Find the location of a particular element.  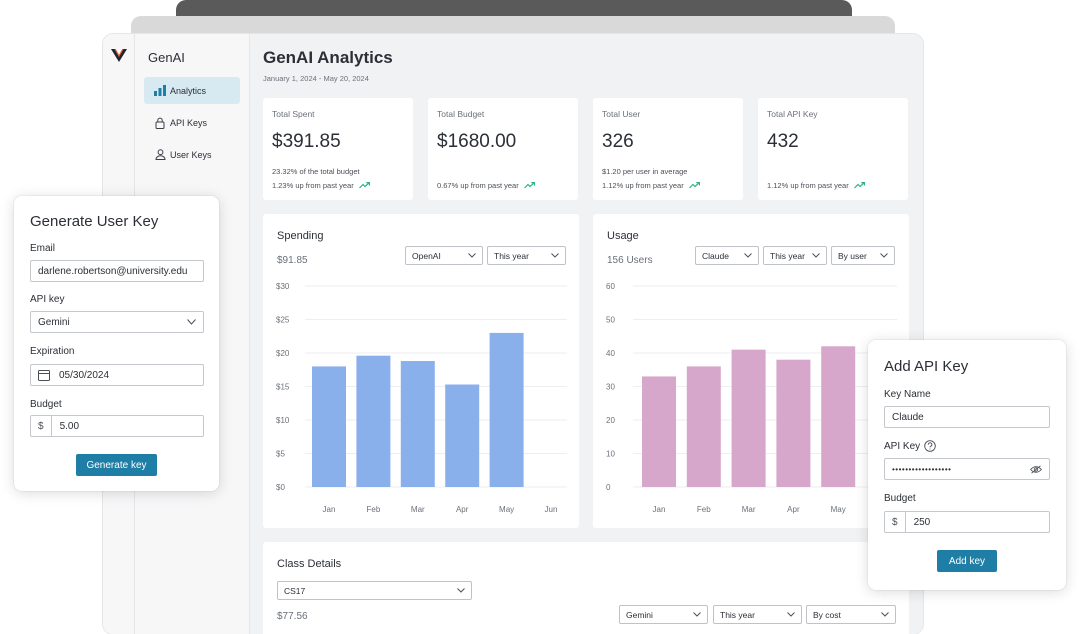

user-icon is located at coordinates (160, 154).